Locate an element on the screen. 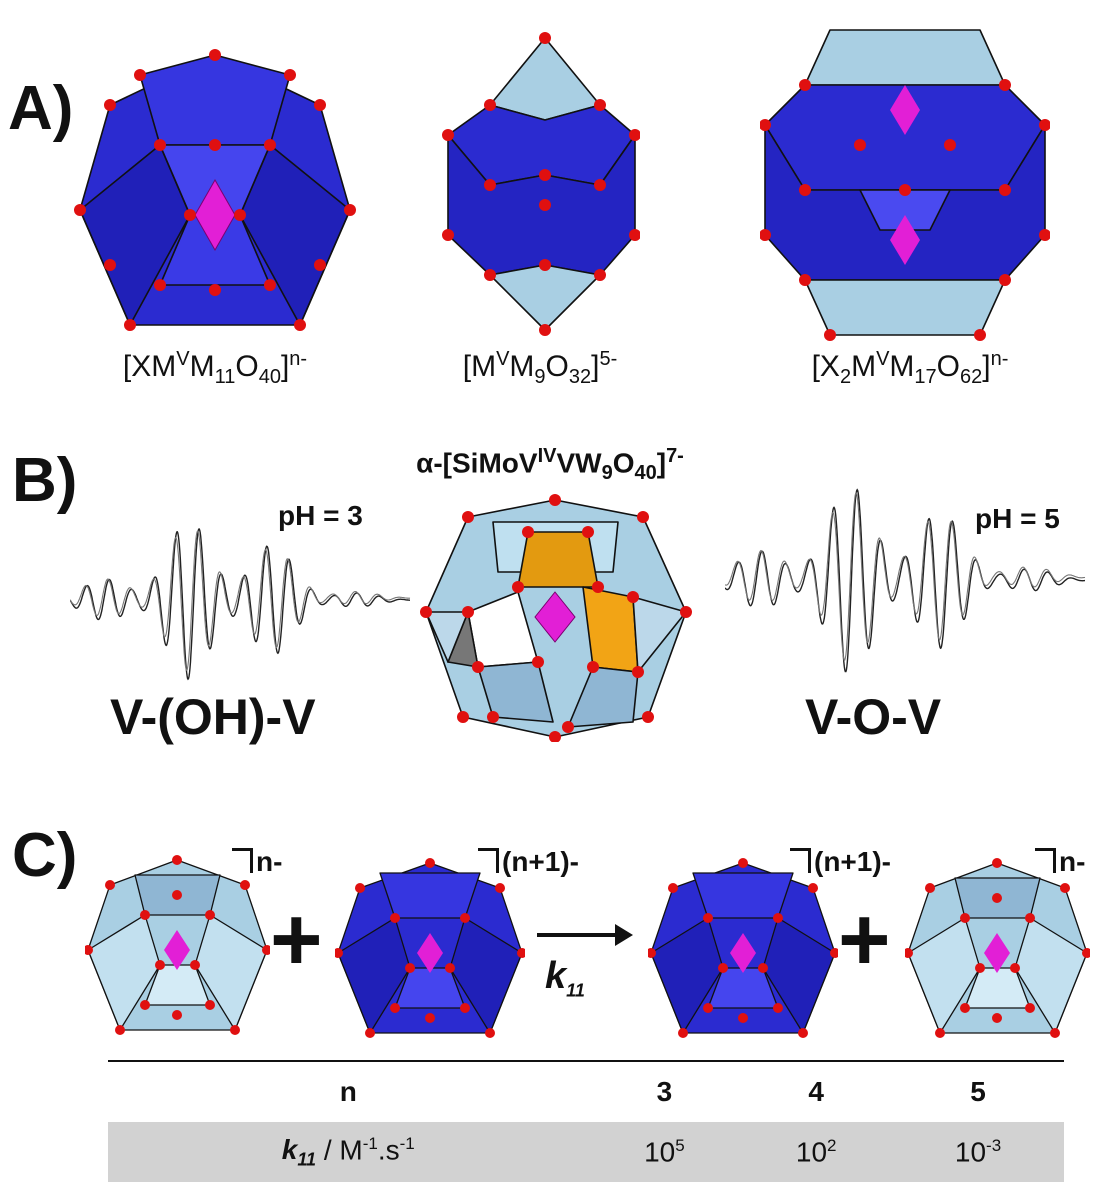 Image resolution: width=1097 pixels, height=1182 pixels. panel-b-label: B) is located at coordinates (45, 480).